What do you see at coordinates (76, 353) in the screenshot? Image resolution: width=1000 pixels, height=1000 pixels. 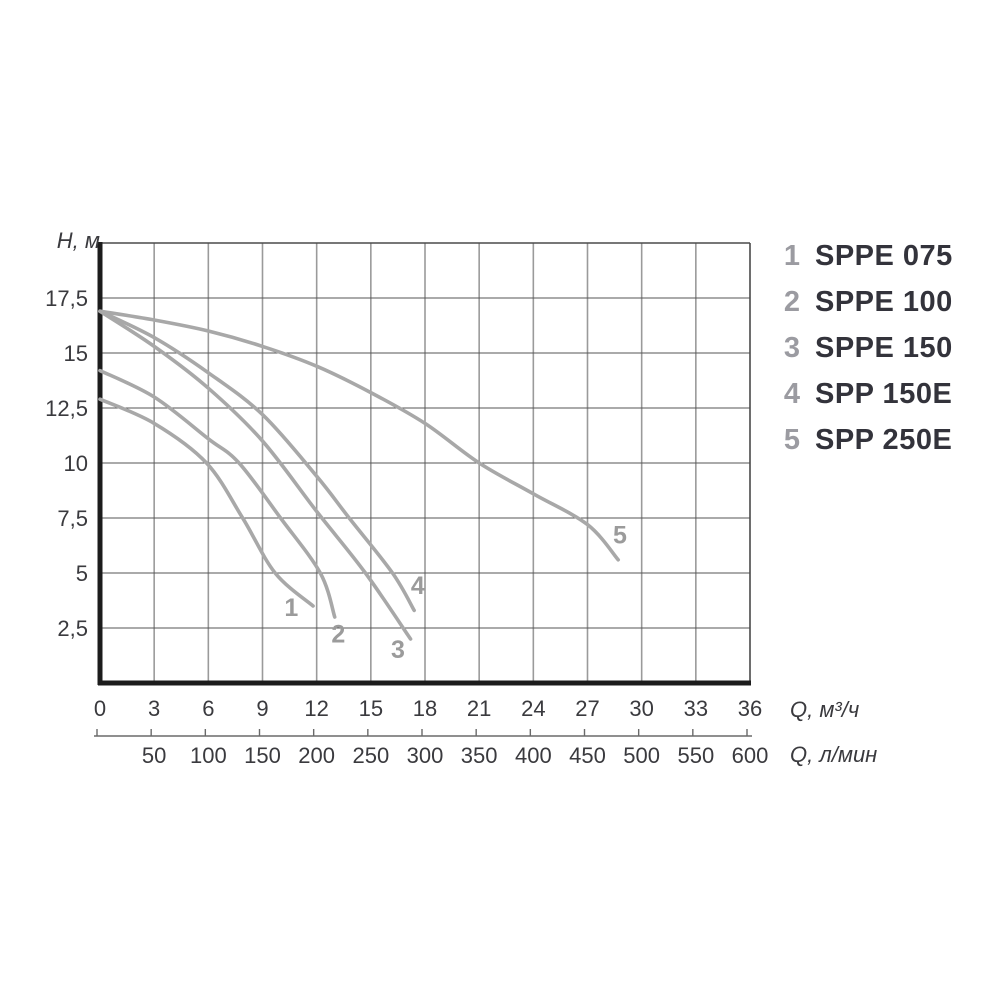 I see `y-tick-label: 15` at bounding box center [76, 353].